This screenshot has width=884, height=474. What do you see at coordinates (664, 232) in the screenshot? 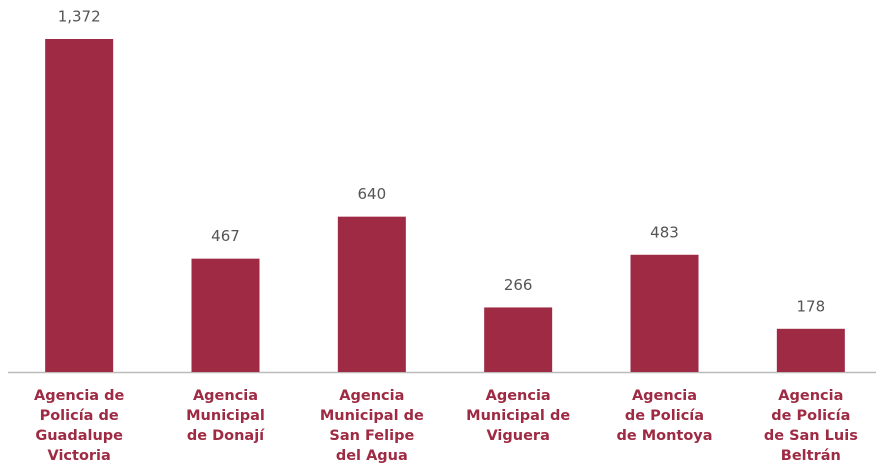
I see `value-label: 483` at bounding box center [664, 232].